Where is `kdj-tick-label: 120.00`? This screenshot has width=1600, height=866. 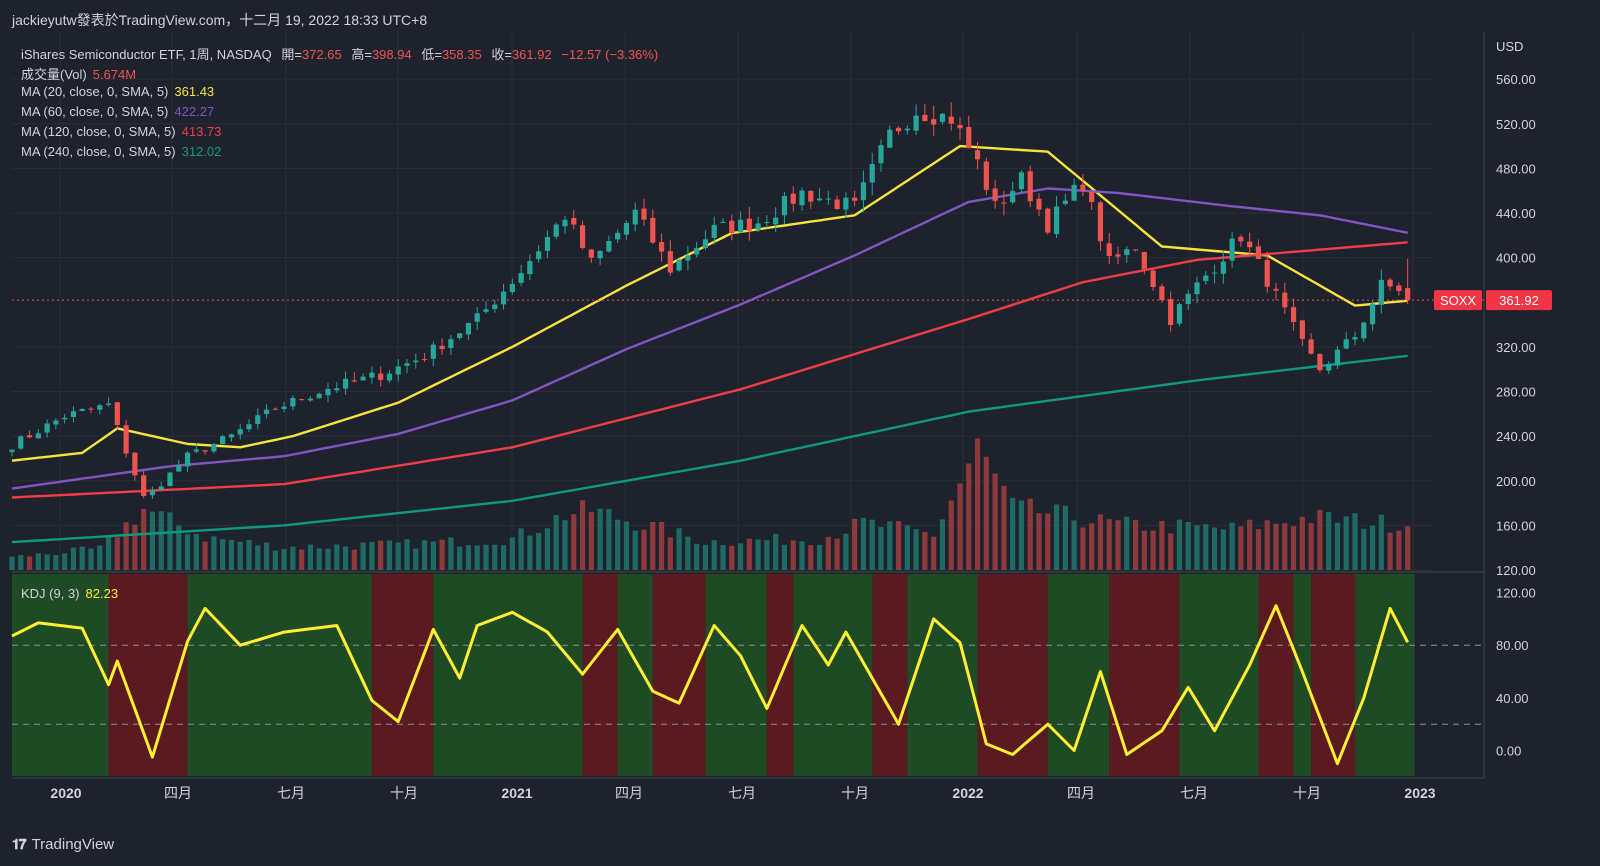 kdj-tick-label: 120.00 is located at coordinates (1516, 593).